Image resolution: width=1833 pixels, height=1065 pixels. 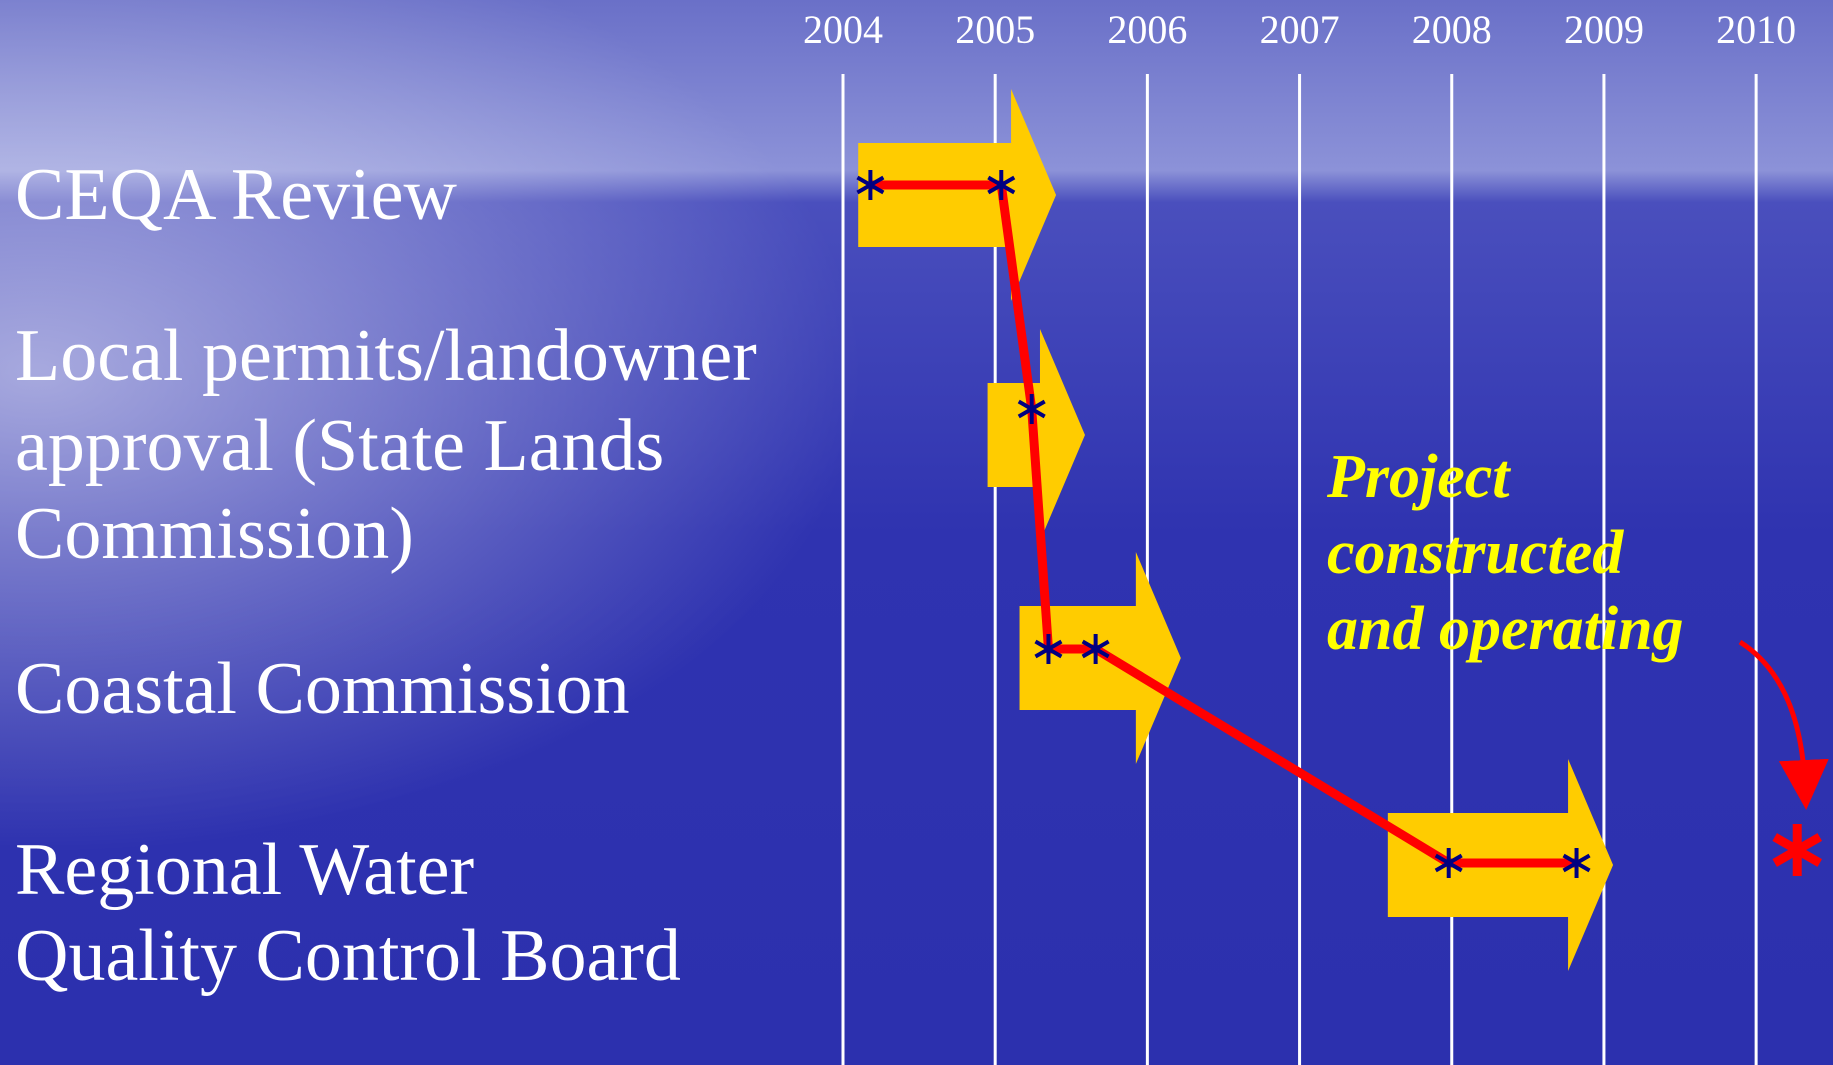 What do you see at coordinates (1300, 29) in the screenshot?
I see `x-tick-label: 2007` at bounding box center [1300, 29].